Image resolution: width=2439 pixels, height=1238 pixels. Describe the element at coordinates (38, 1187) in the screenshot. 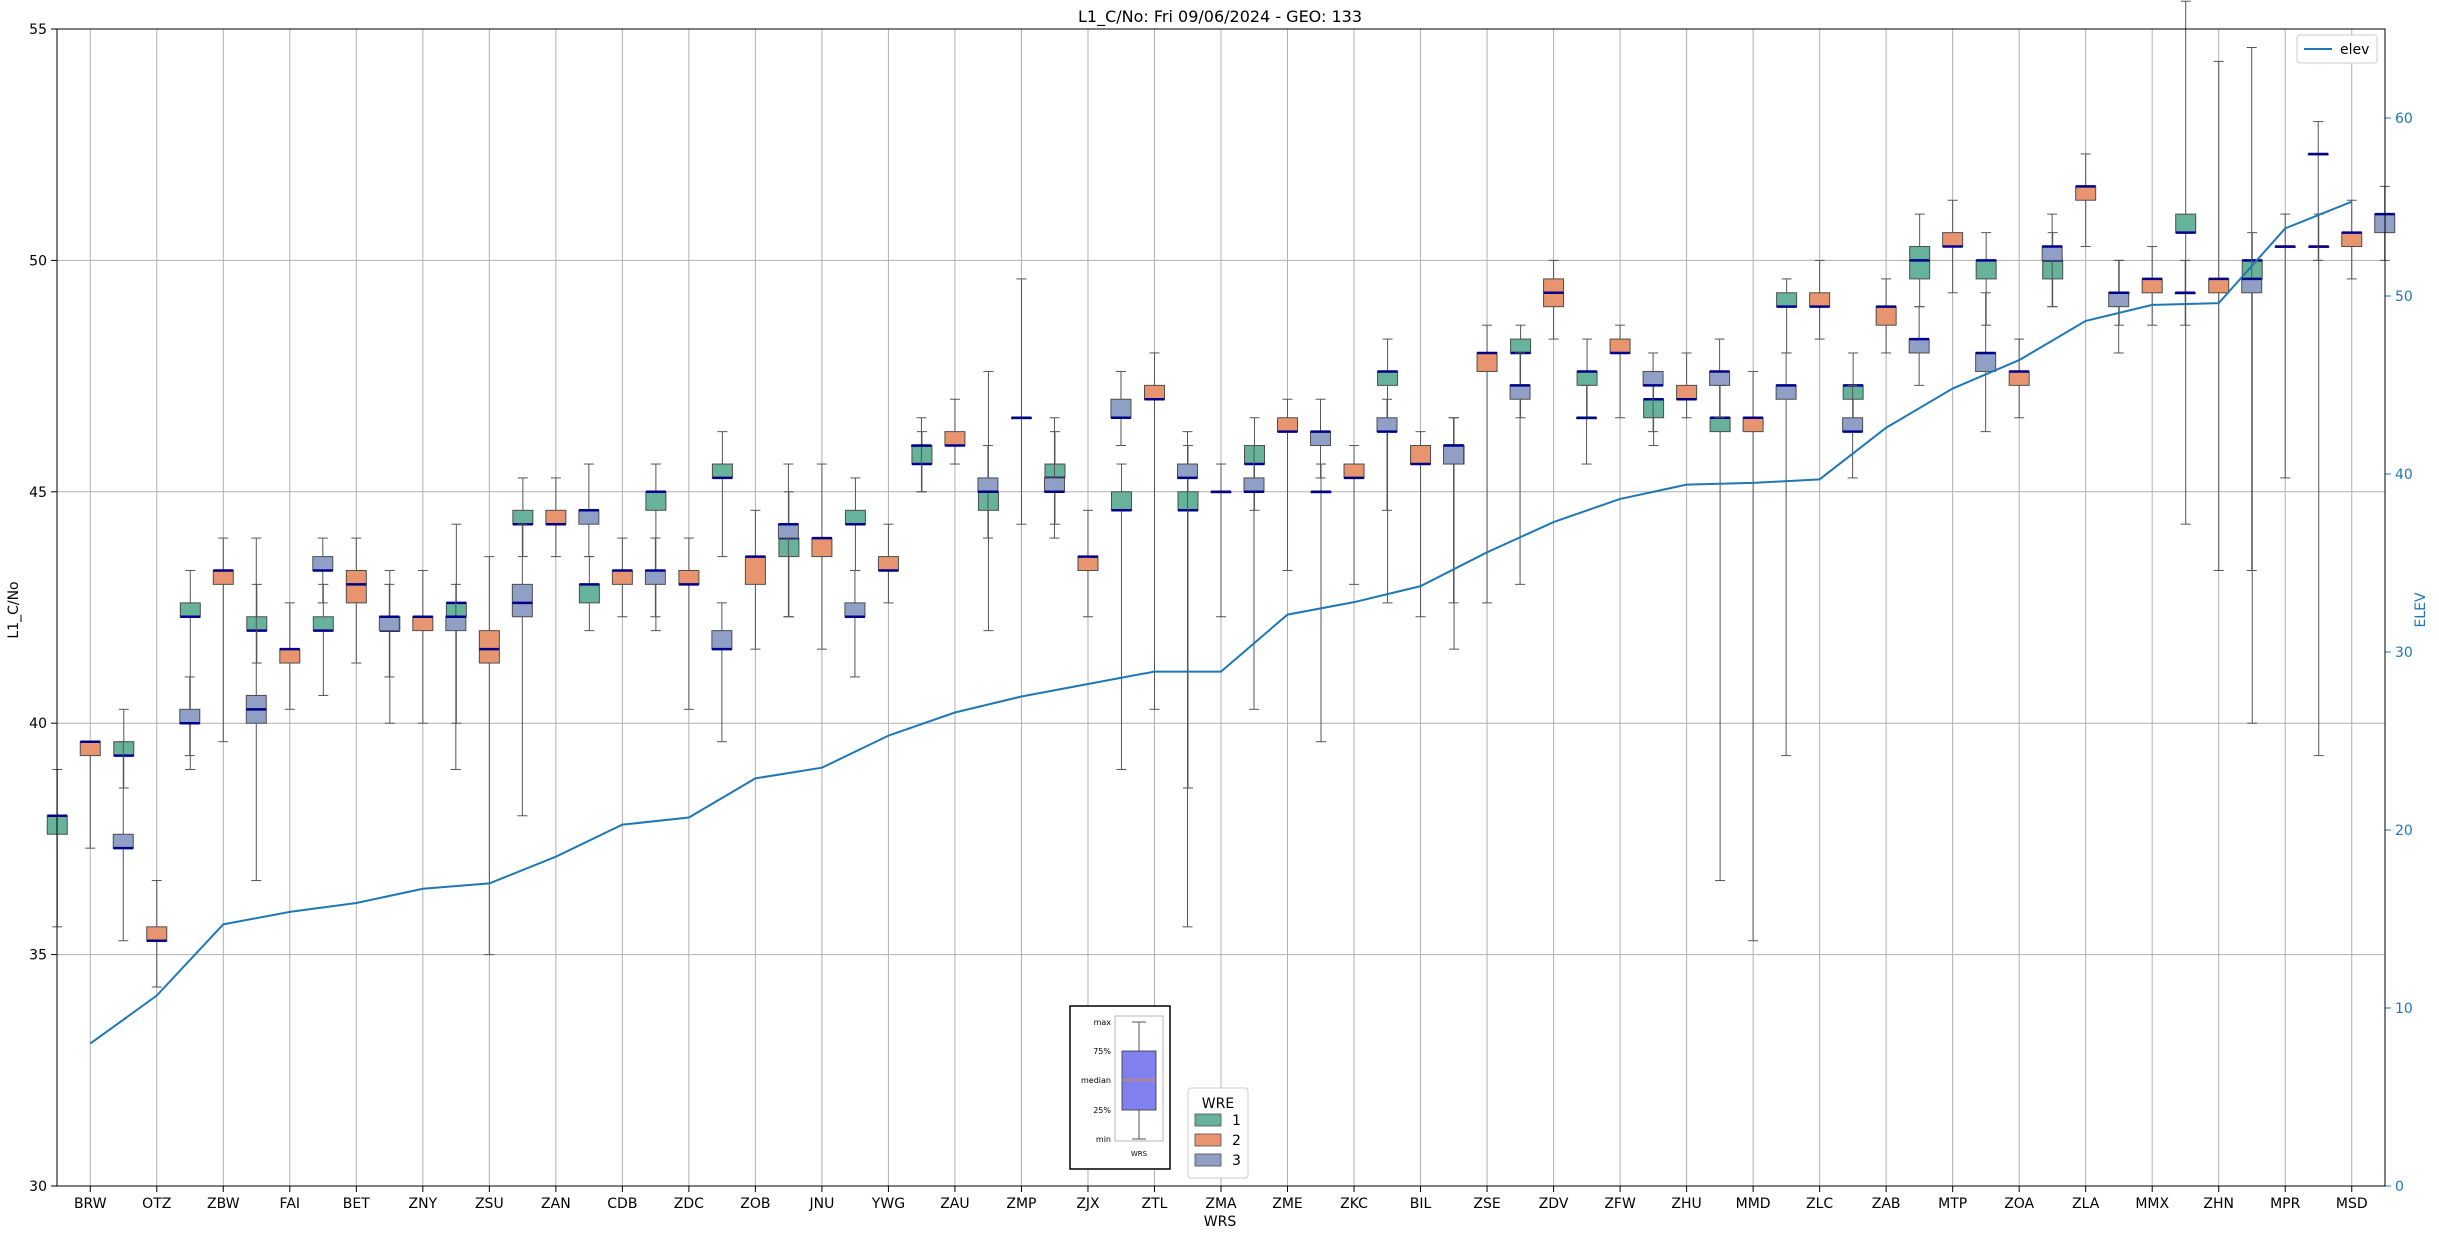

I see `y-tick-label: 30` at that location.